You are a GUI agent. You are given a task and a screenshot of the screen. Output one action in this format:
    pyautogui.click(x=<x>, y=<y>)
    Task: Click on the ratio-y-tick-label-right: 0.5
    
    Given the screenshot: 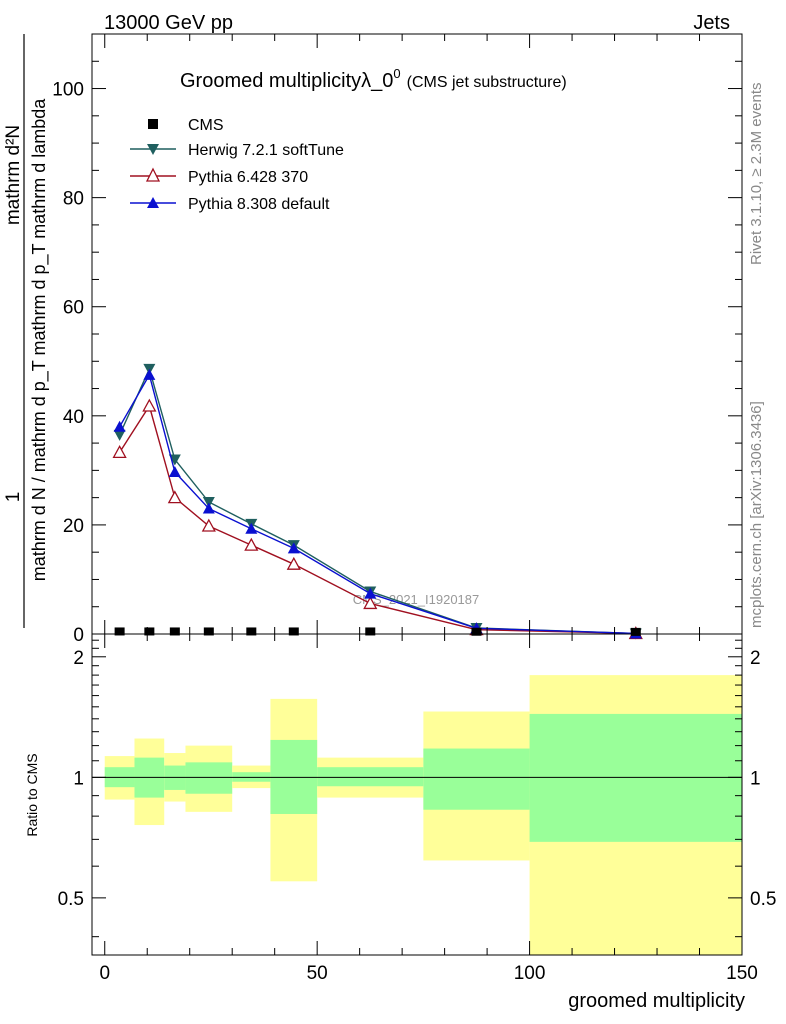 What is the action you would take?
    pyautogui.click(x=763, y=899)
    